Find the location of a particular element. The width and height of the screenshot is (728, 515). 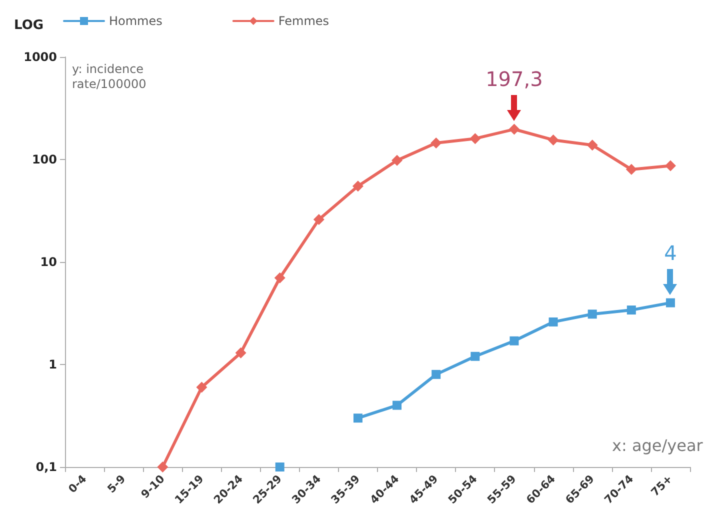

legend-label: Hommes is located at coordinates (135, 21).